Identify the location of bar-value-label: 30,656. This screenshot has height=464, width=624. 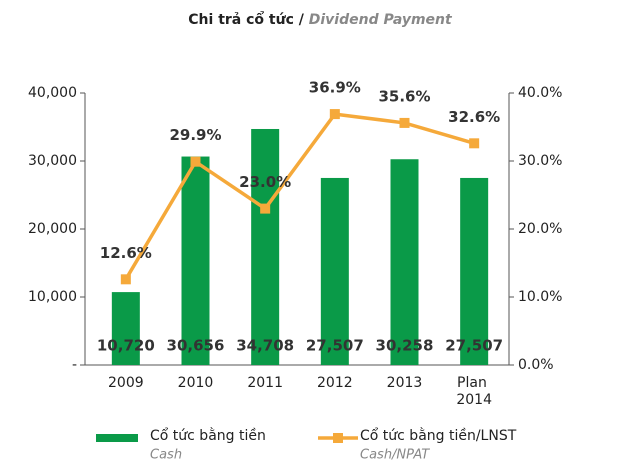
(196, 346).